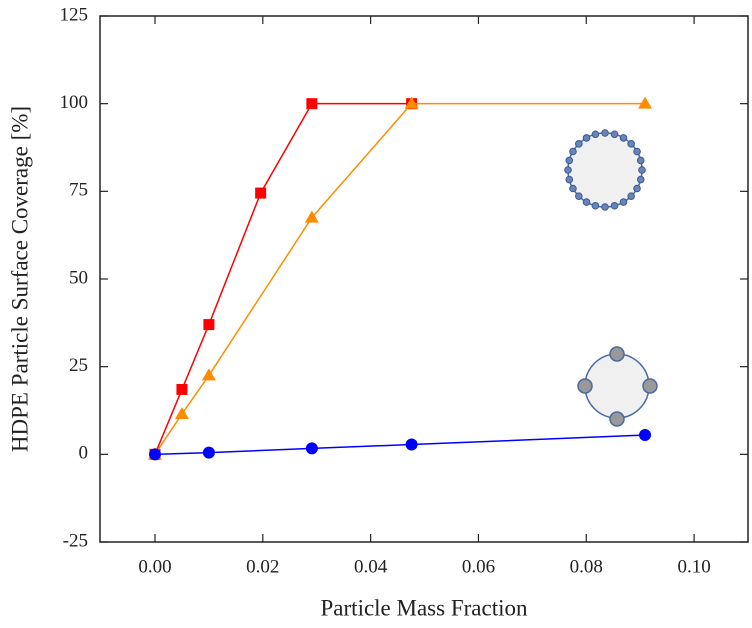 The width and height of the screenshot is (752, 628). Describe the element at coordinates (371, 566) in the screenshot. I see `x-tick-label: 0.04` at that location.